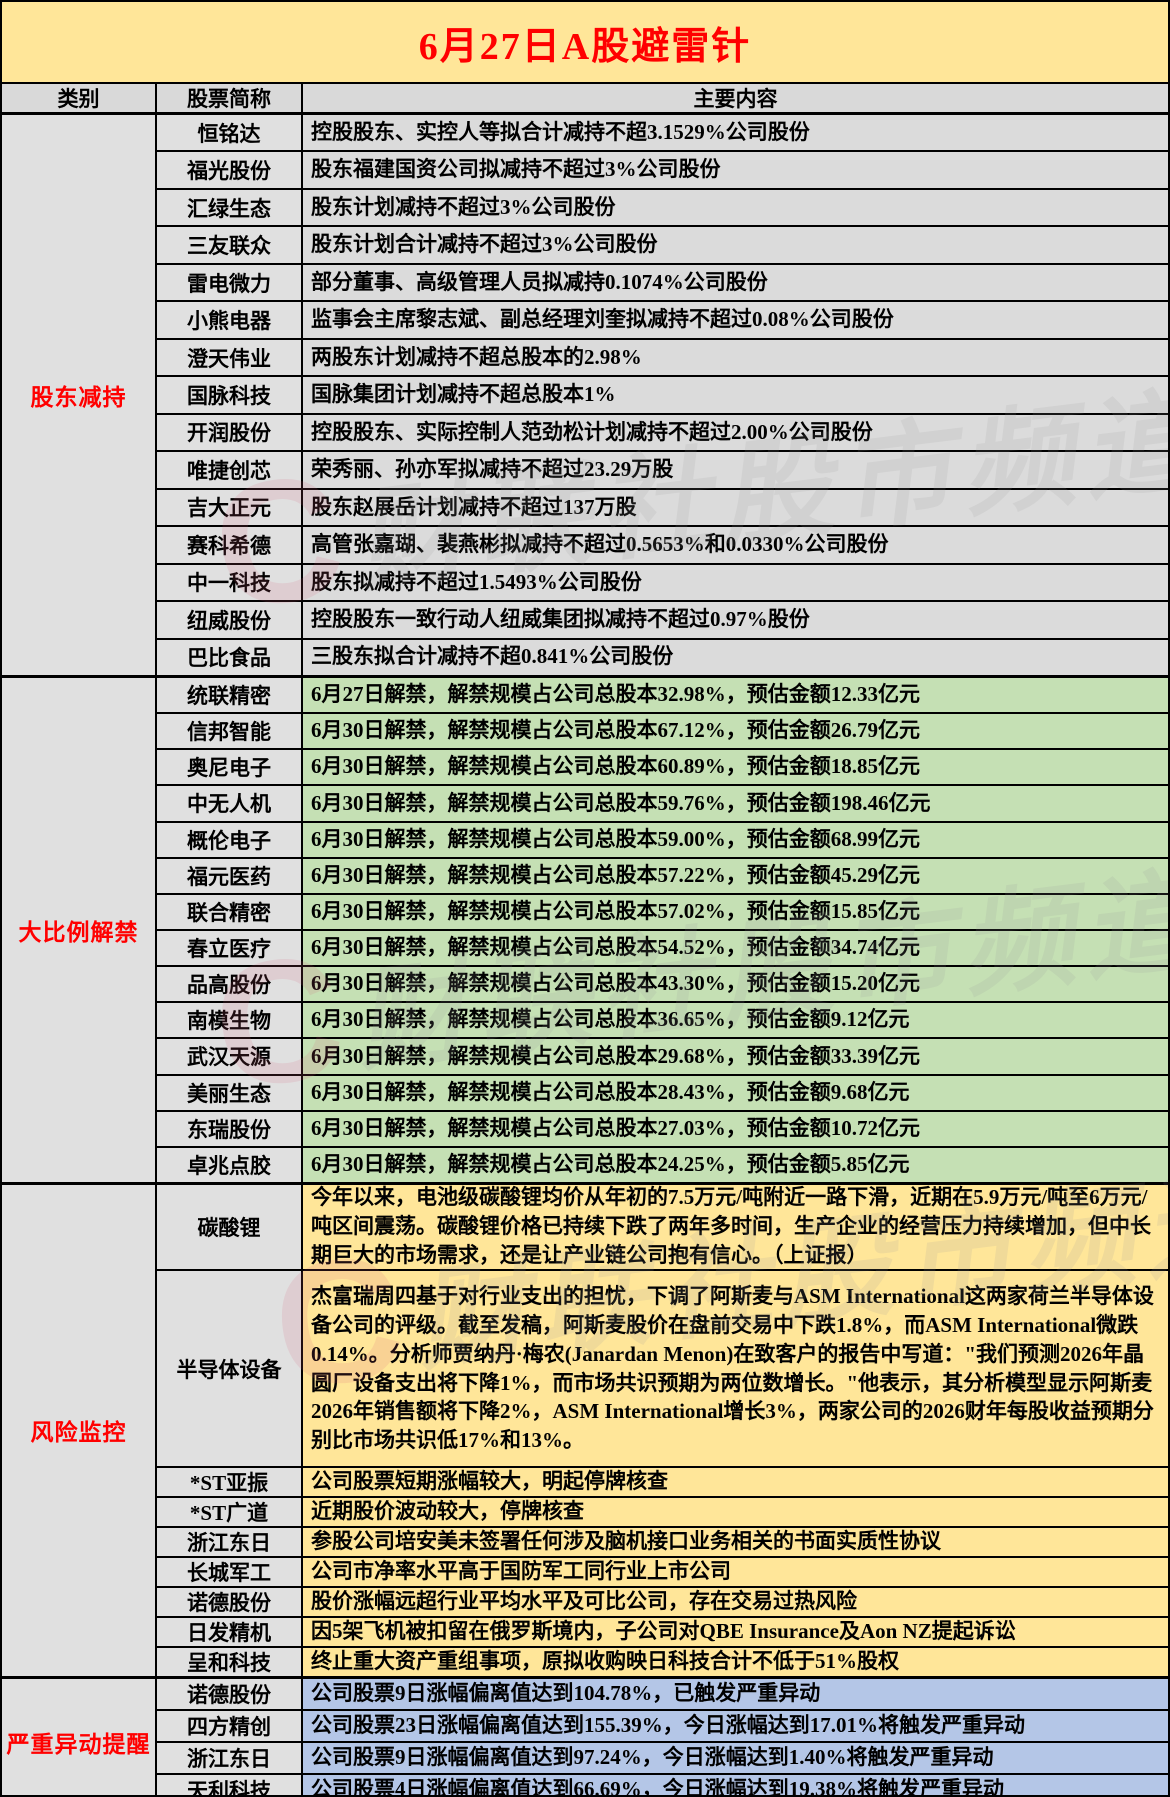 This screenshot has height=1797, width=1170. I want to click on stock-name-cell: 中无人机, so click(230, 803).